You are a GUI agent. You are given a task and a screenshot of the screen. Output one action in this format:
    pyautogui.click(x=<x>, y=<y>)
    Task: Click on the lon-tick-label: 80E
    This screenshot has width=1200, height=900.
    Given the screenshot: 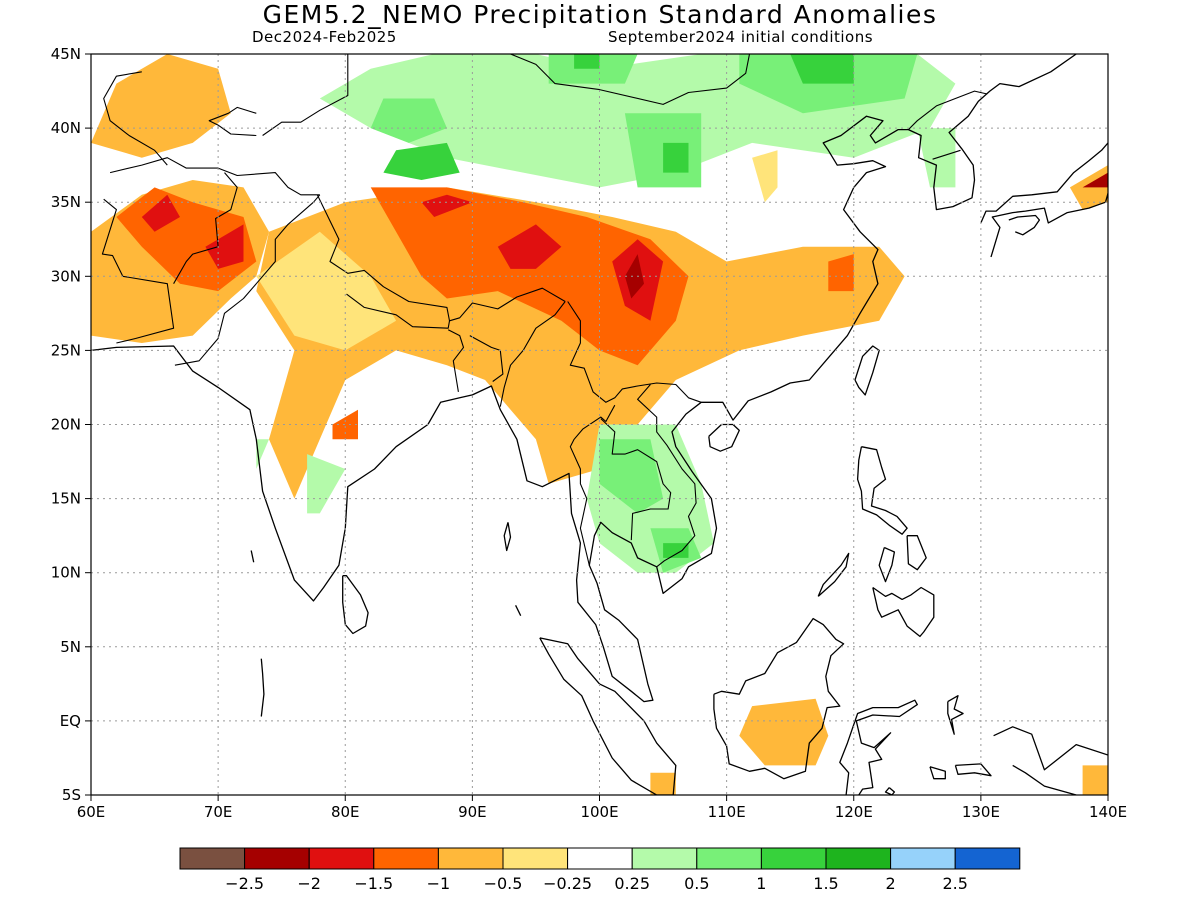 What is the action you would take?
    pyautogui.click(x=345, y=812)
    